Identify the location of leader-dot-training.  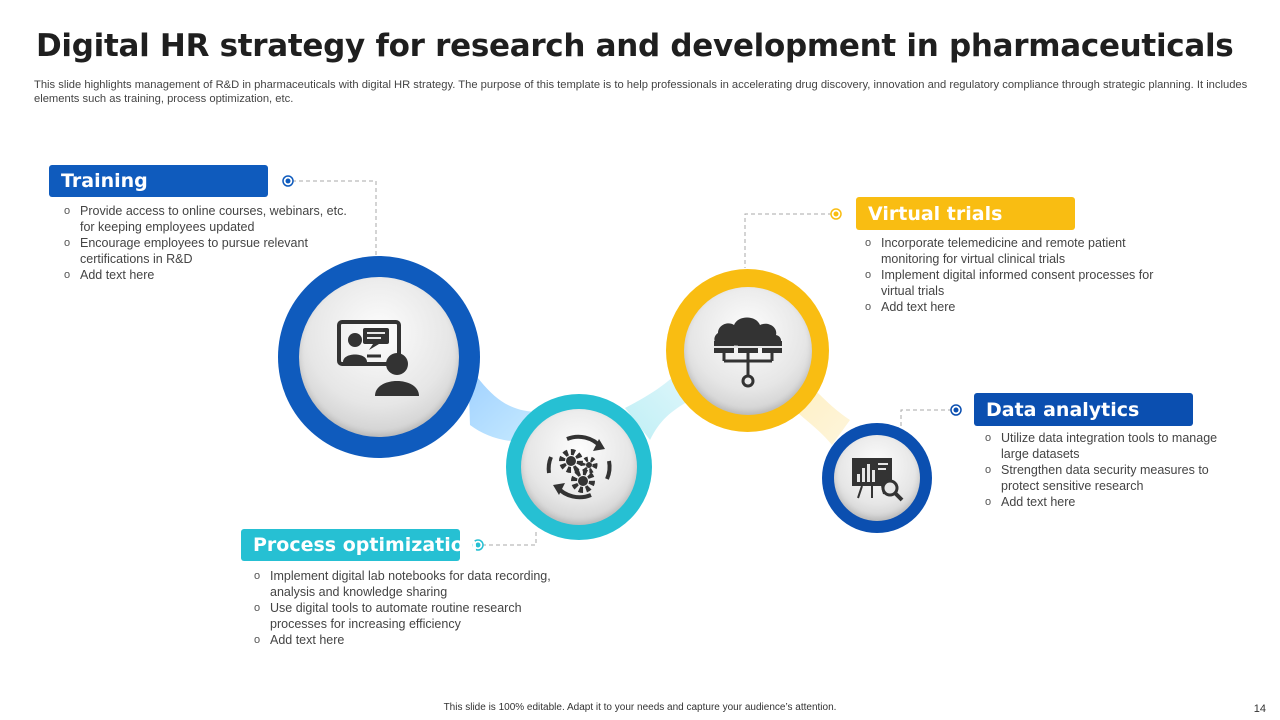
(288, 181).